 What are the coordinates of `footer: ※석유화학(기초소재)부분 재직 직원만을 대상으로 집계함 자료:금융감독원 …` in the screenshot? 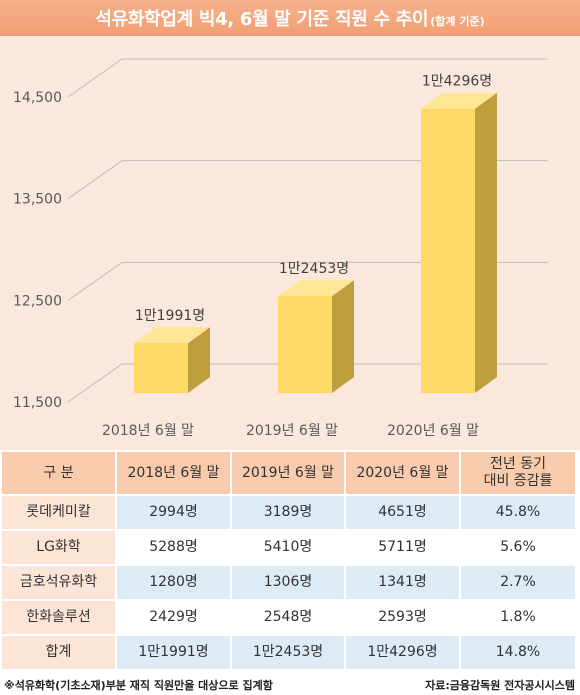 It's located at (290, 683).